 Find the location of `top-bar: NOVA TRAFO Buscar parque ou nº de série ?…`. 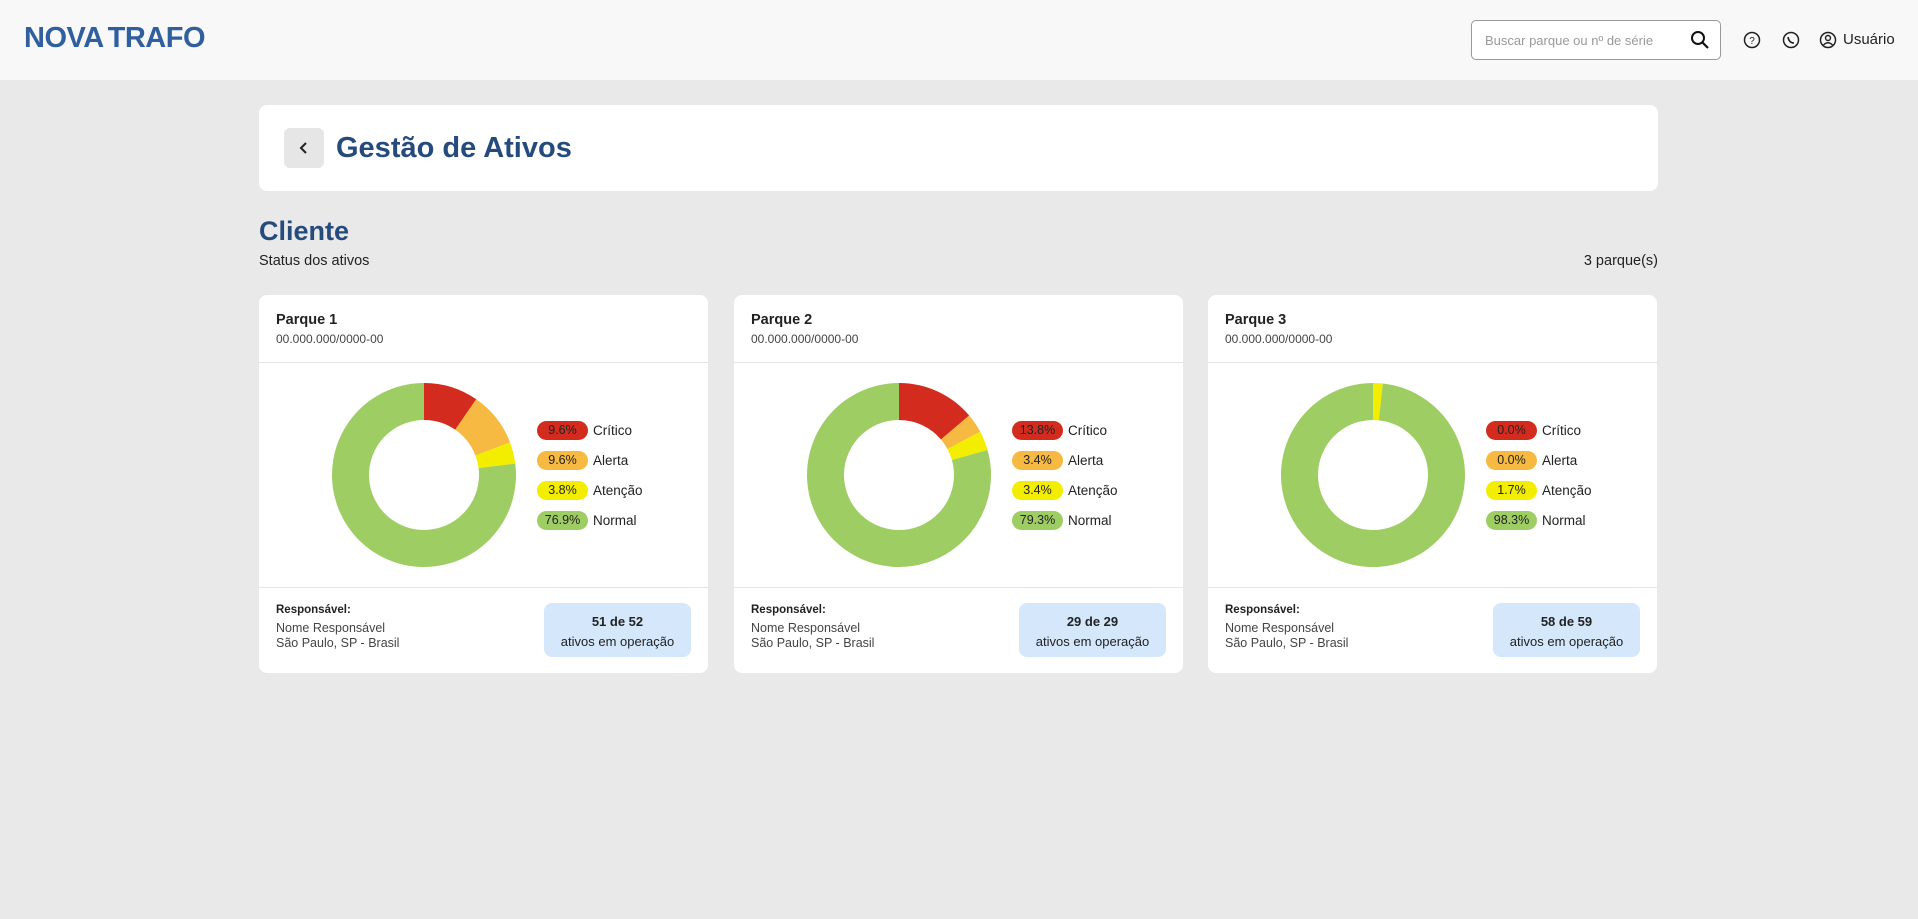

top-bar: NOVA TRAFO Buscar parque ou nº de série ?… is located at coordinates (959, 40).